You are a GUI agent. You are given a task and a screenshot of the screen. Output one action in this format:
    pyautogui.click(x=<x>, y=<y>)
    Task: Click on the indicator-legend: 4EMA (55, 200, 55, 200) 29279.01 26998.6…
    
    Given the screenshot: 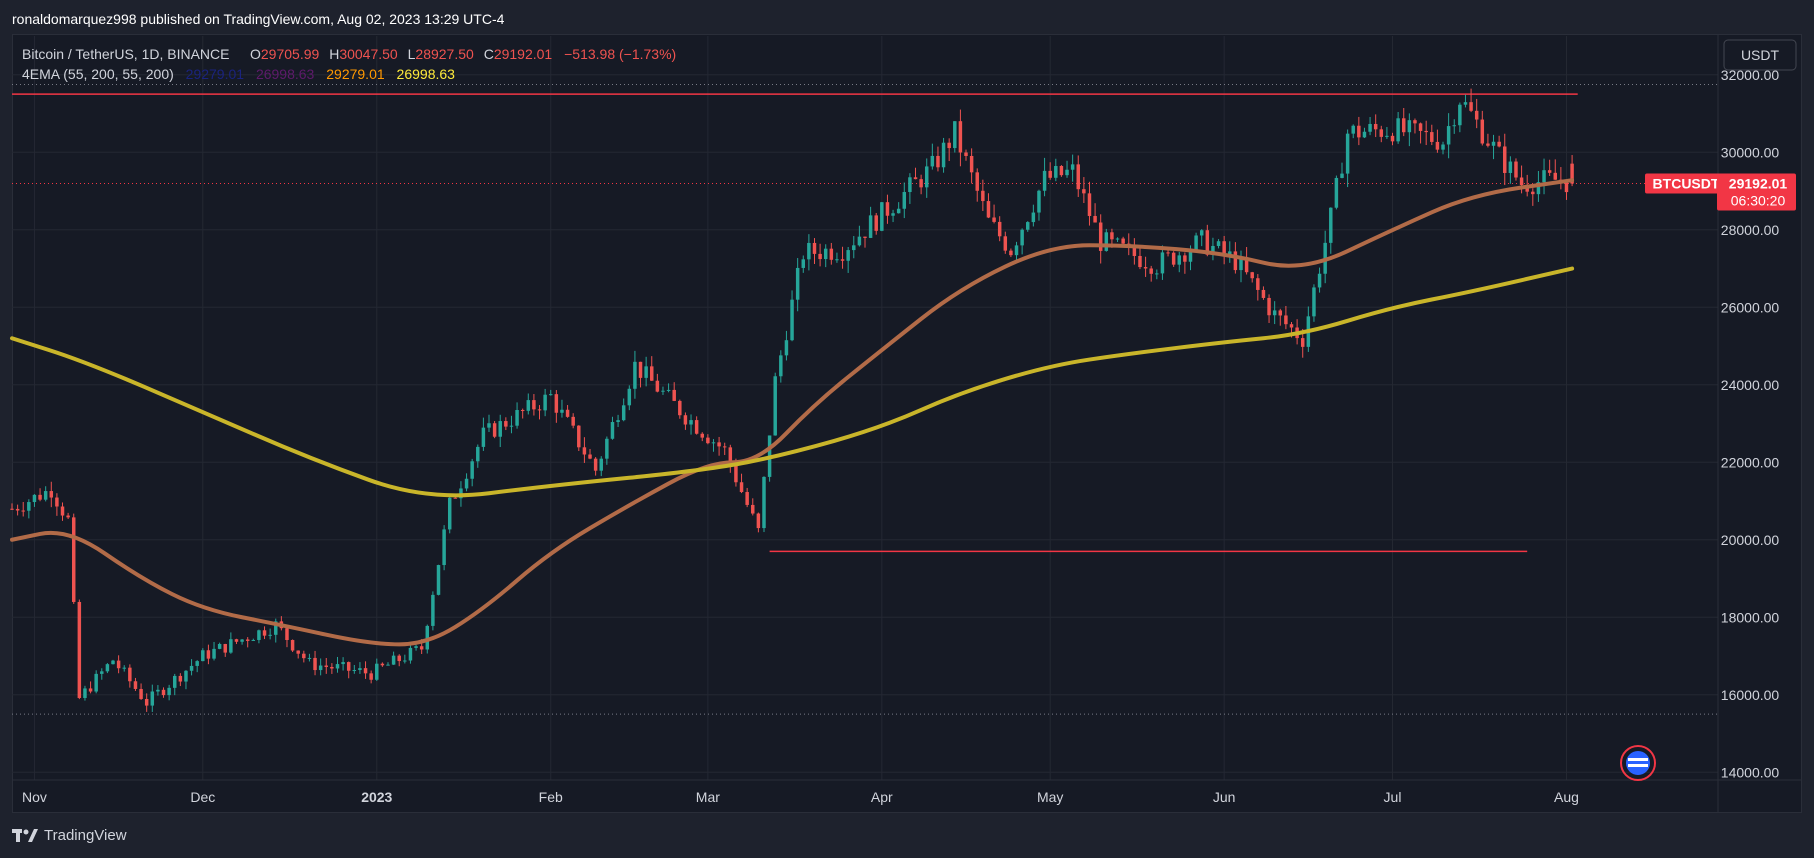 What is the action you would take?
    pyautogui.click(x=238, y=74)
    